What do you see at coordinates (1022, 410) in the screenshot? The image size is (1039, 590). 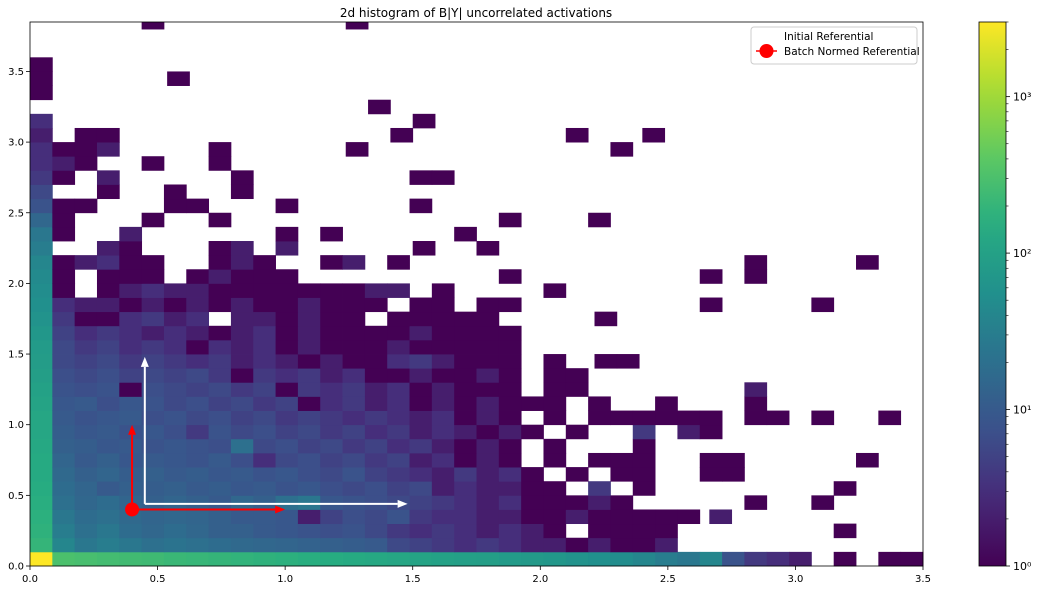 I see `colorbar-tick-label: 10¹` at bounding box center [1022, 410].